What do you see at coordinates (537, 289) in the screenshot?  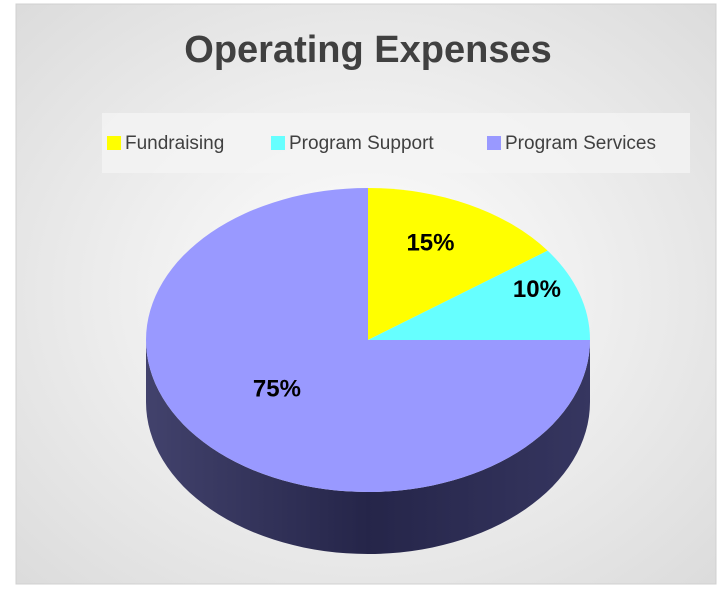 I see `data-label: 10%` at bounding box center [537, 289].